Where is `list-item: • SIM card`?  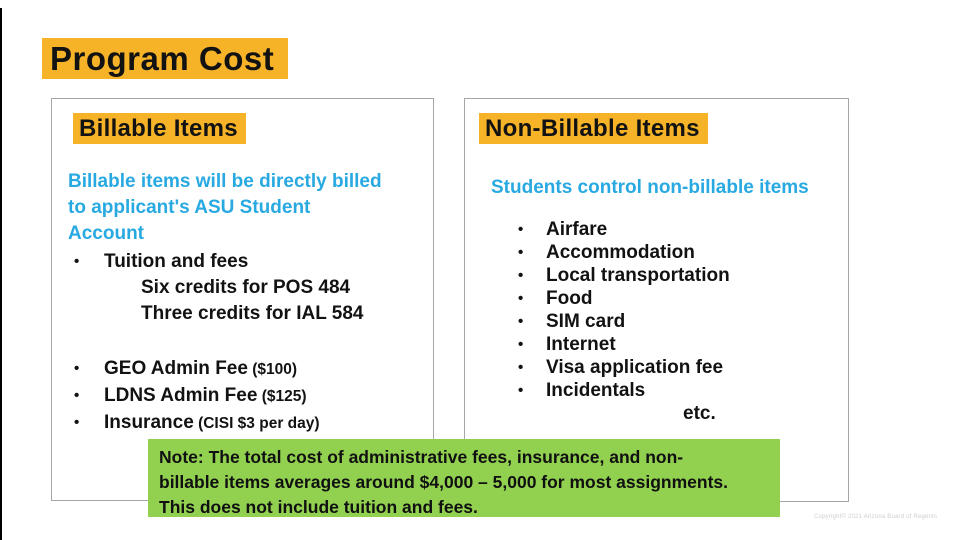
list-item: • SIM card is located at coordinates (656, 321).